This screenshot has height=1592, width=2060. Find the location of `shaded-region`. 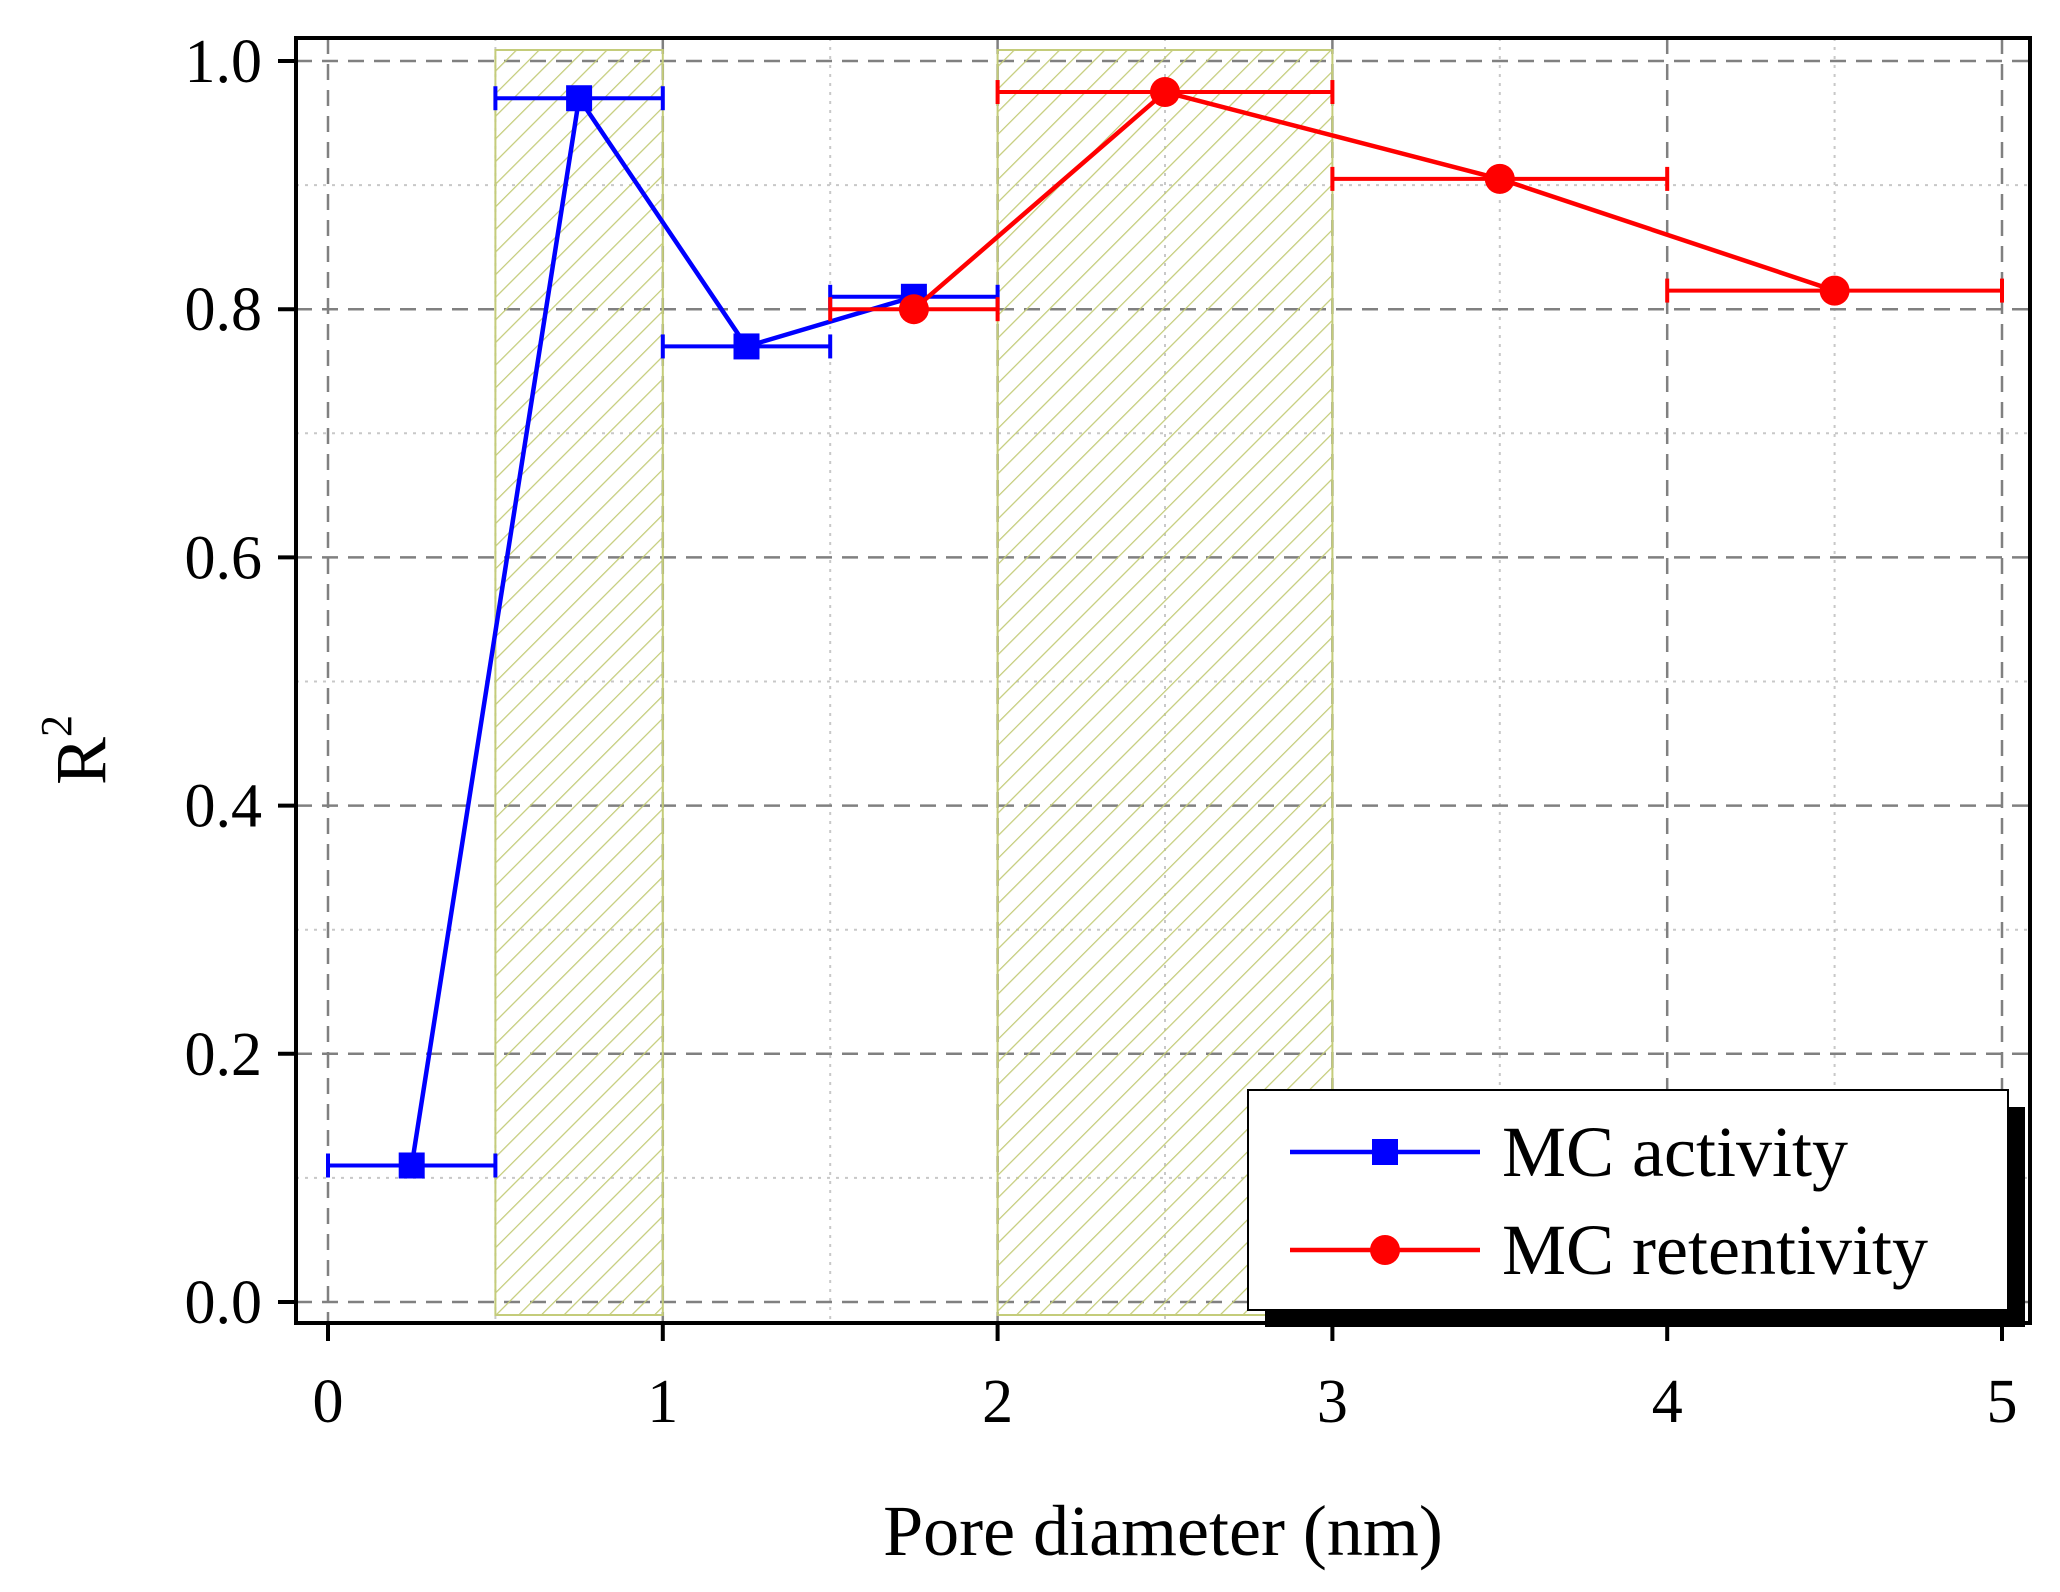

shaded-region is located at coordinates (579, 682).